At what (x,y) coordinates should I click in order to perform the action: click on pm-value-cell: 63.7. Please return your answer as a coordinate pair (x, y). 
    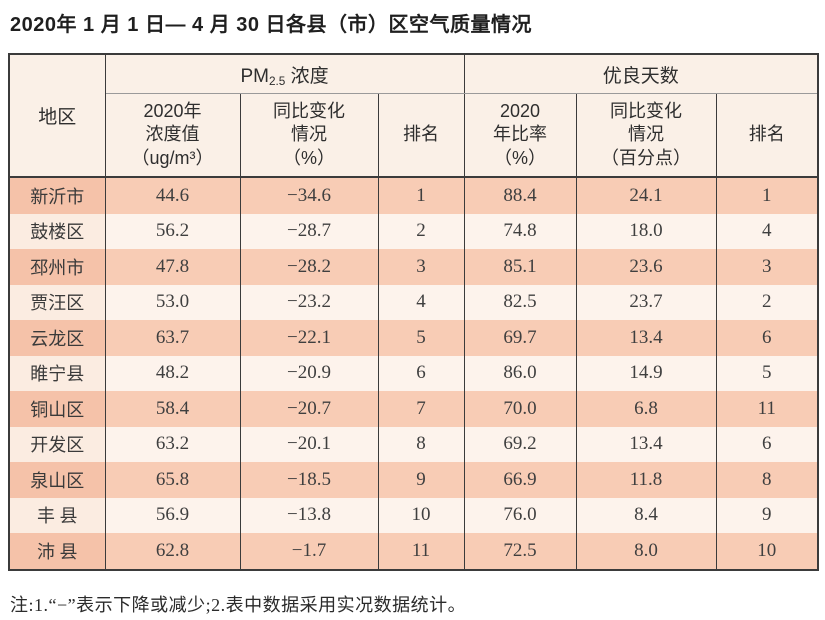
    Looking at the image, I should click on (172, 338).